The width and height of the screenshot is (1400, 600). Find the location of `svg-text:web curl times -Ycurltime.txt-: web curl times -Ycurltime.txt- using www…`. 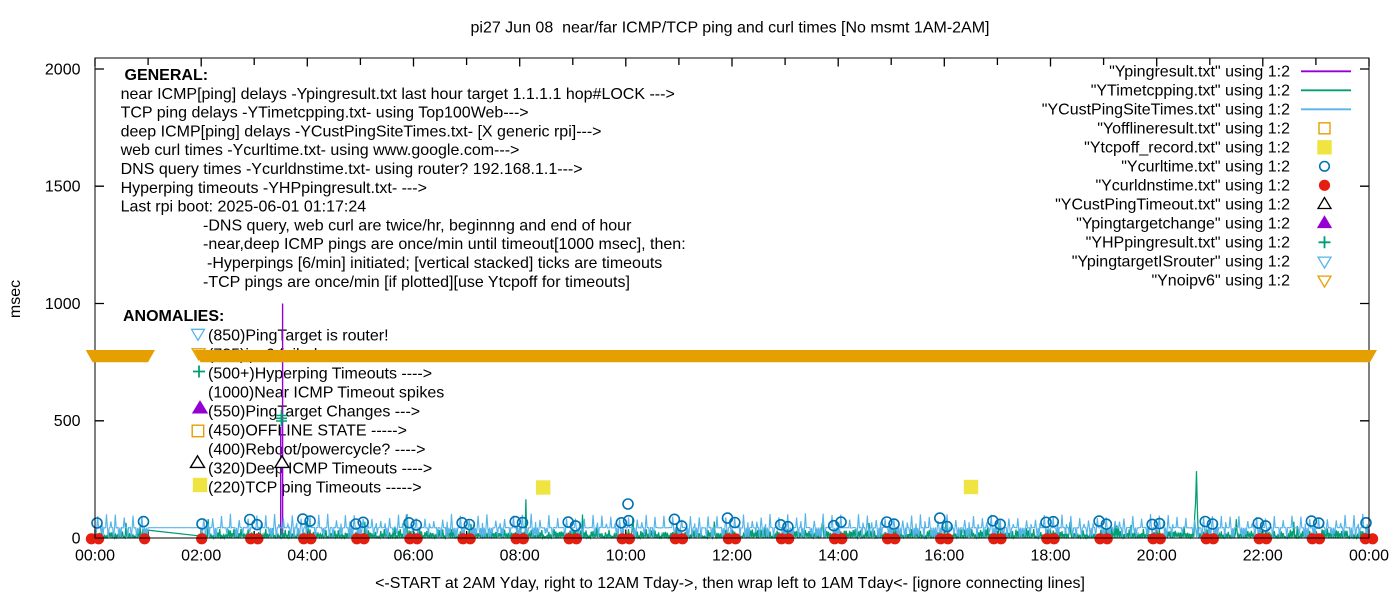

svg-text:web curl times -Ycurltime.txt-: web curl times -Ycurltime.txt- using www… is located at coordinates (320, 150).